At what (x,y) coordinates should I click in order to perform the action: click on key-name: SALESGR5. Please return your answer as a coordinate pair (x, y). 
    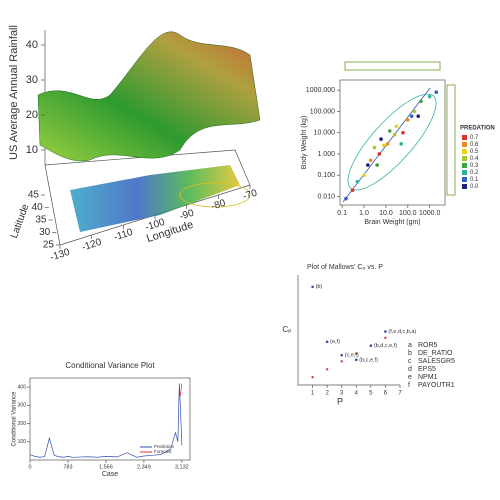
    Looking at the image, I should click on (436, 361).